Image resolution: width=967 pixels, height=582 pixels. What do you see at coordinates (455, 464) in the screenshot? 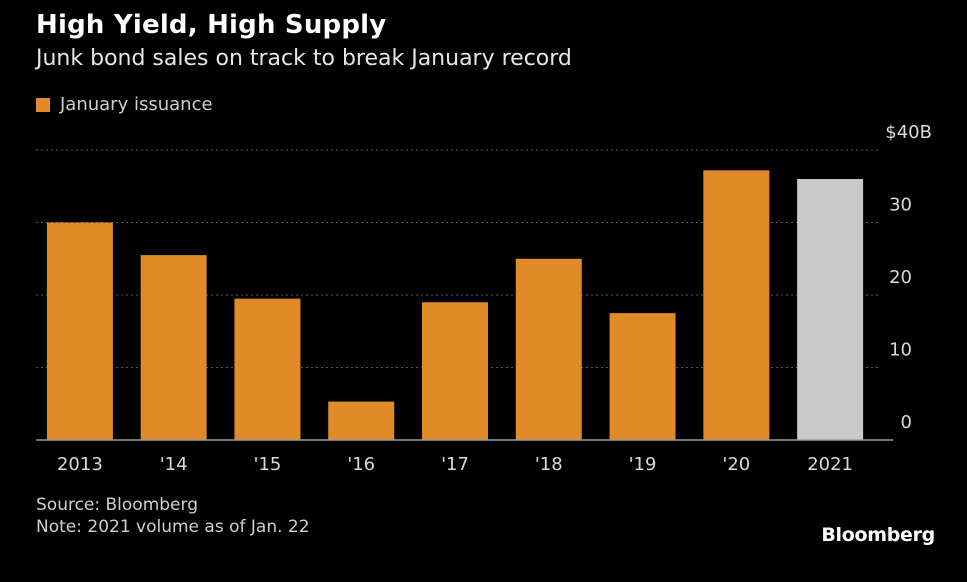
I see `x-tick-label: '17` at bounding box center [455, 464].